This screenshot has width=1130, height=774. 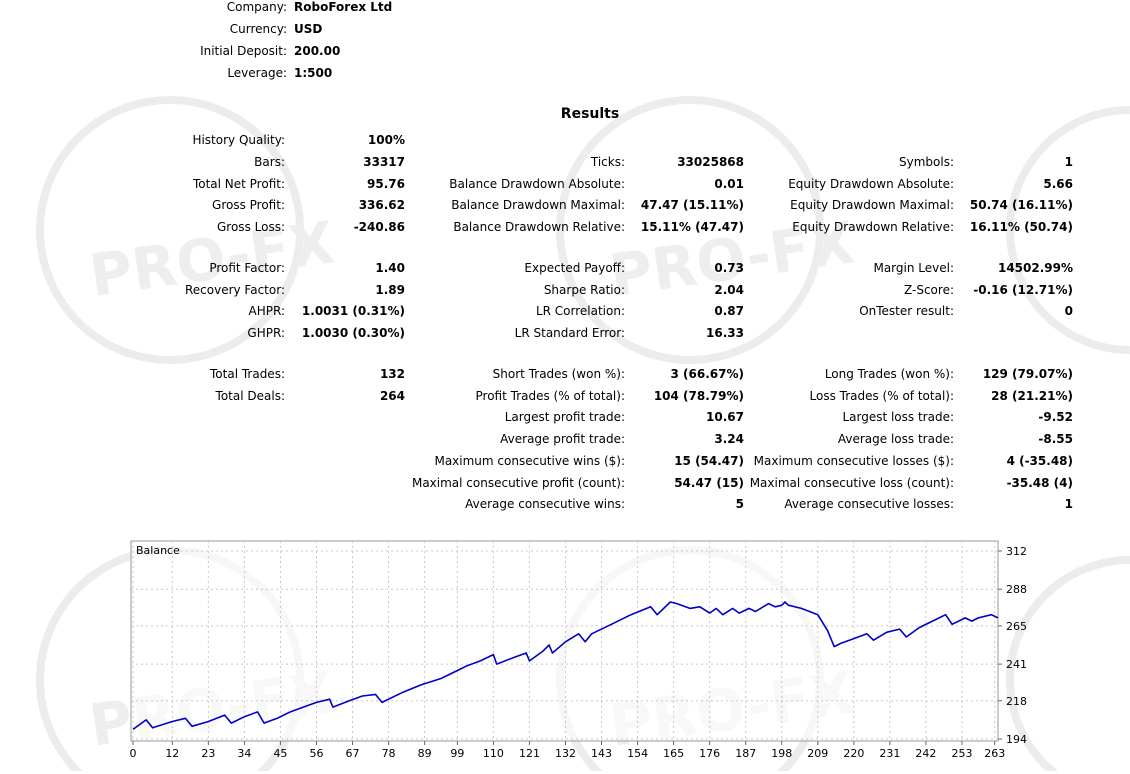 What do you see at coordinates (529, 753) in the screenshot?
I see `x-tick-label: 121` at bounding box center [529, 753].